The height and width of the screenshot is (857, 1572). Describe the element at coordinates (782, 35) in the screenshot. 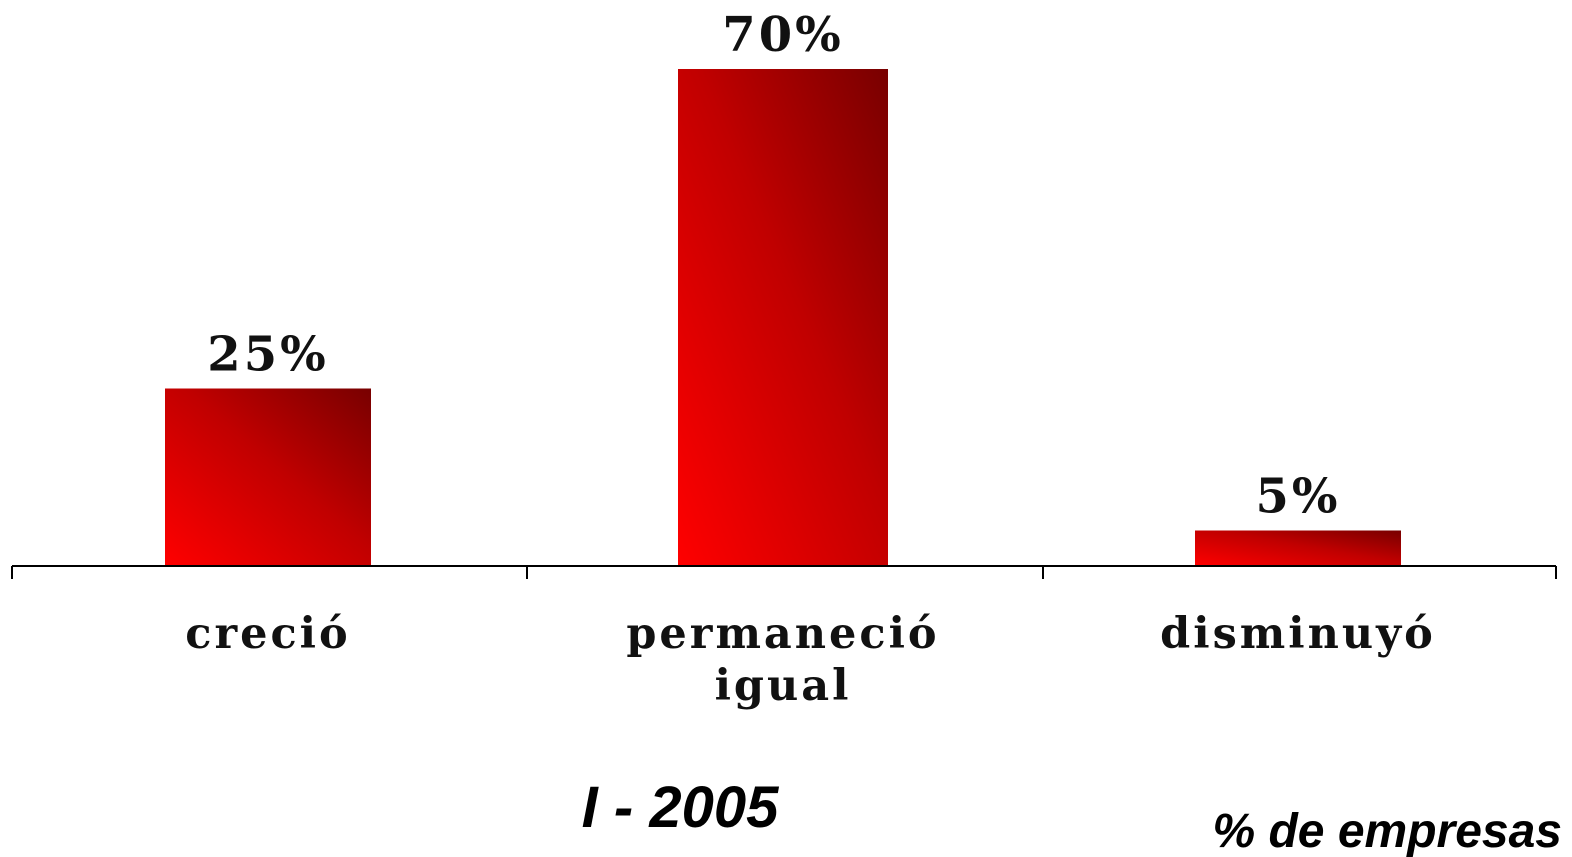

I see `data-label-1: 70%` at that location.